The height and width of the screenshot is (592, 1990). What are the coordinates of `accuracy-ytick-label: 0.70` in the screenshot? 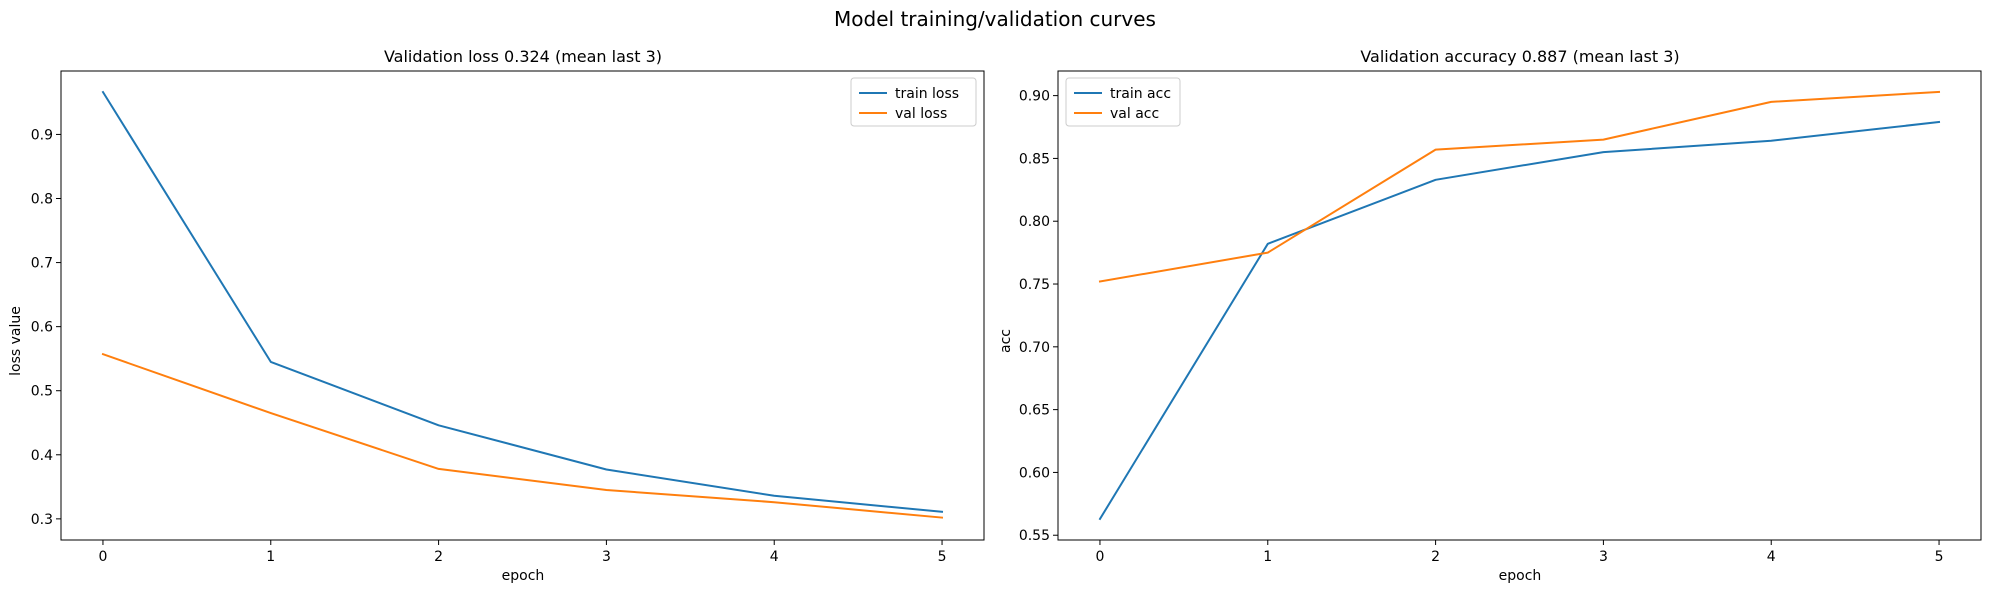 It's located at (1034, 348).